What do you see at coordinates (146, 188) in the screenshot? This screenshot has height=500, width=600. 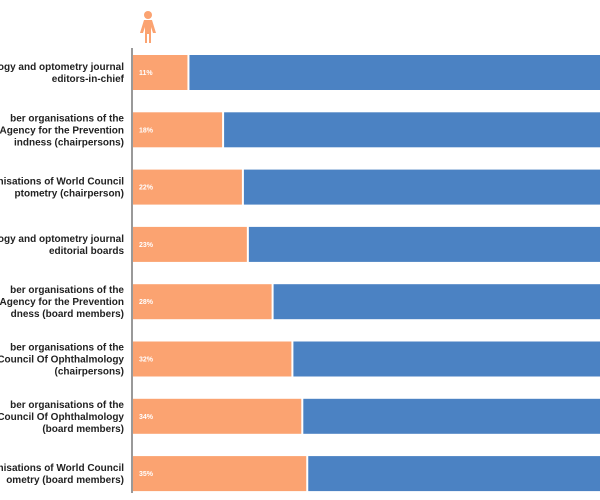 I see `value-label: 22%` at bounding box center [146, 188].